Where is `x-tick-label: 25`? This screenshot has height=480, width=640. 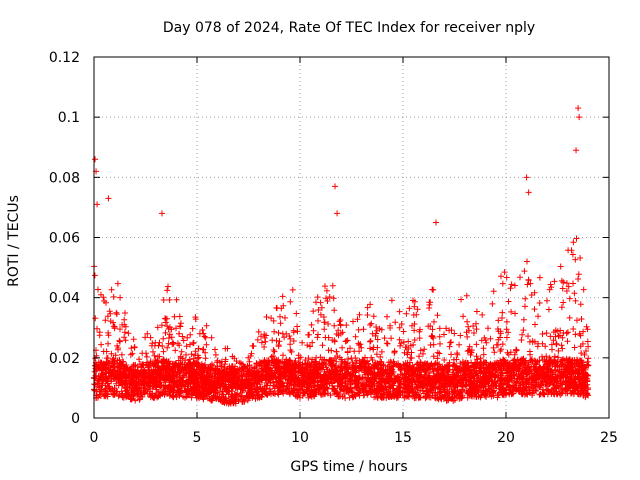 x-tick-label: 25 is located at coordinates (609, 438).